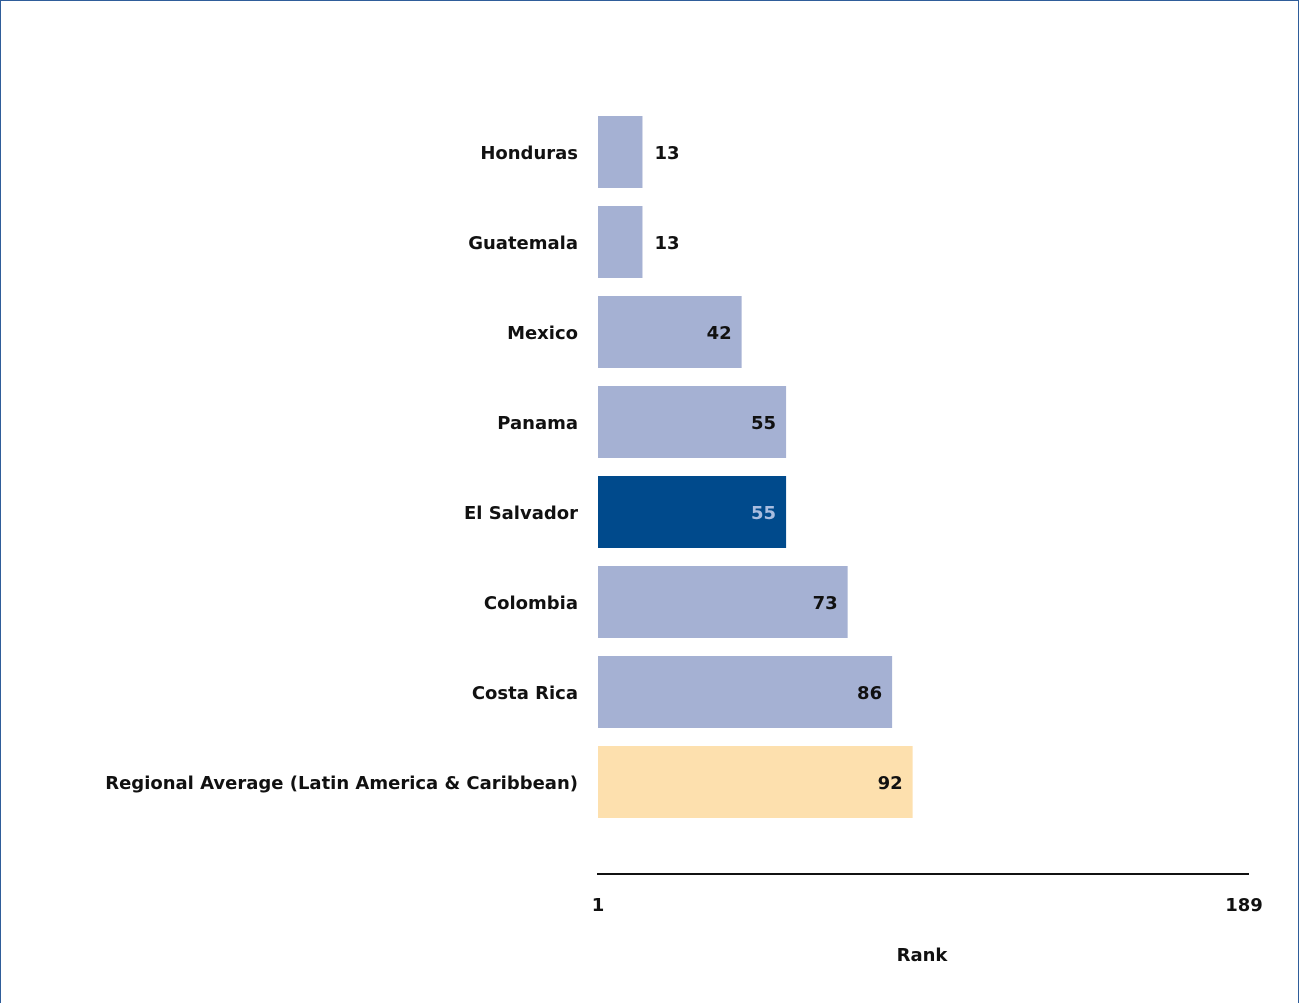 Image resolution: width=1301 pixels, height=1005 pixels. I want to click on value-label-honduras: 13, so click(666, 153).